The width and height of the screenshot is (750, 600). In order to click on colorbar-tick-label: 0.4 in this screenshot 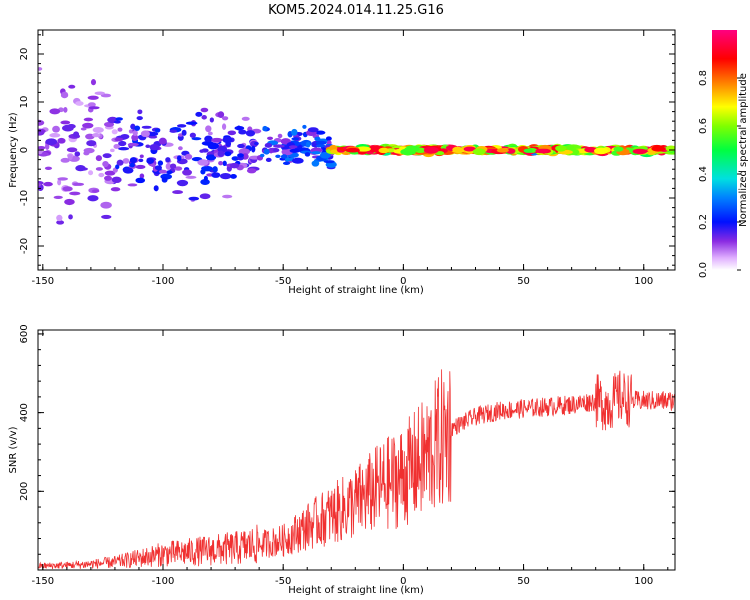, I will do `click(703, 174)`.